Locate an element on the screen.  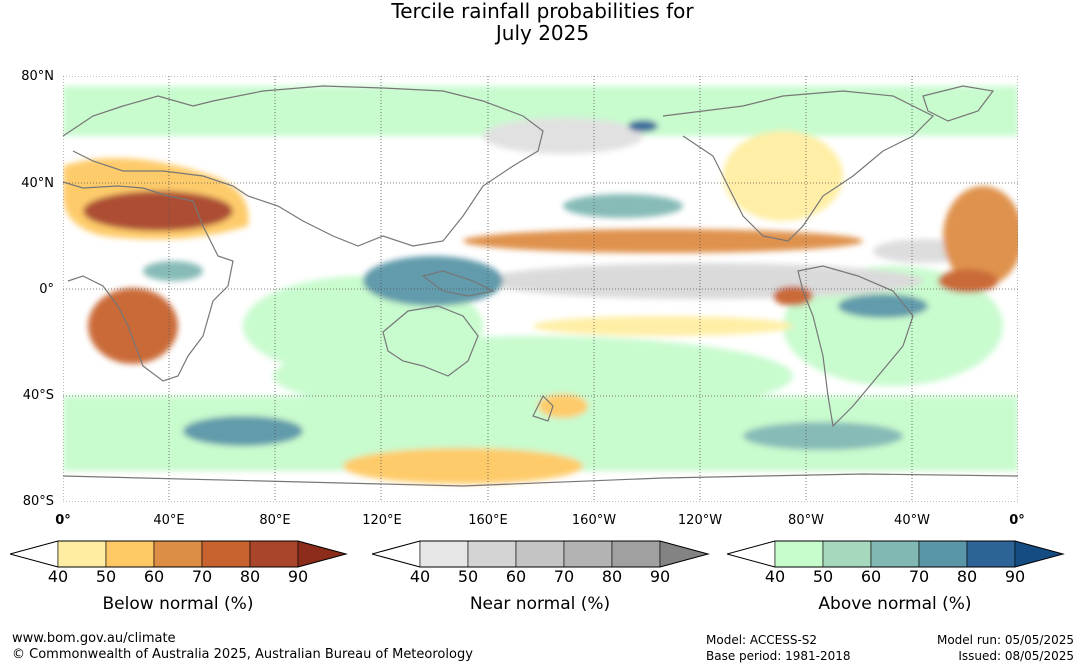
colorbar-above-tick: 70 is located at coordinates (919, 576).